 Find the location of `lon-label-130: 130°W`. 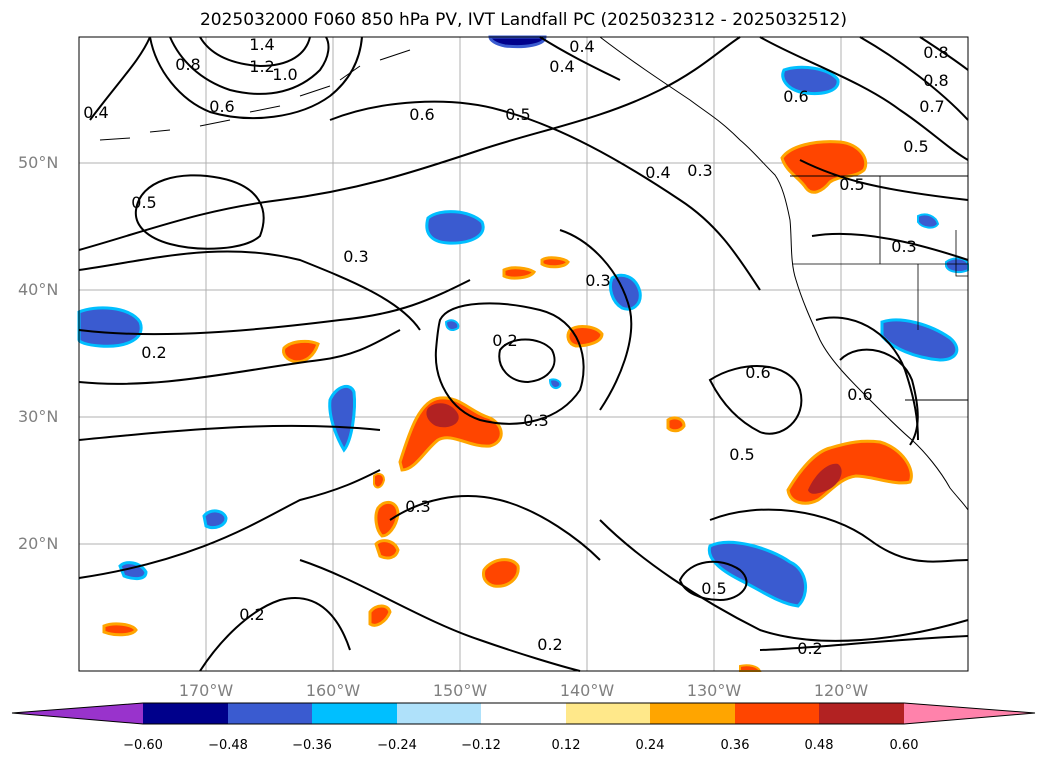

lon-label-130: 130°W is located at coordinates (714, 690).